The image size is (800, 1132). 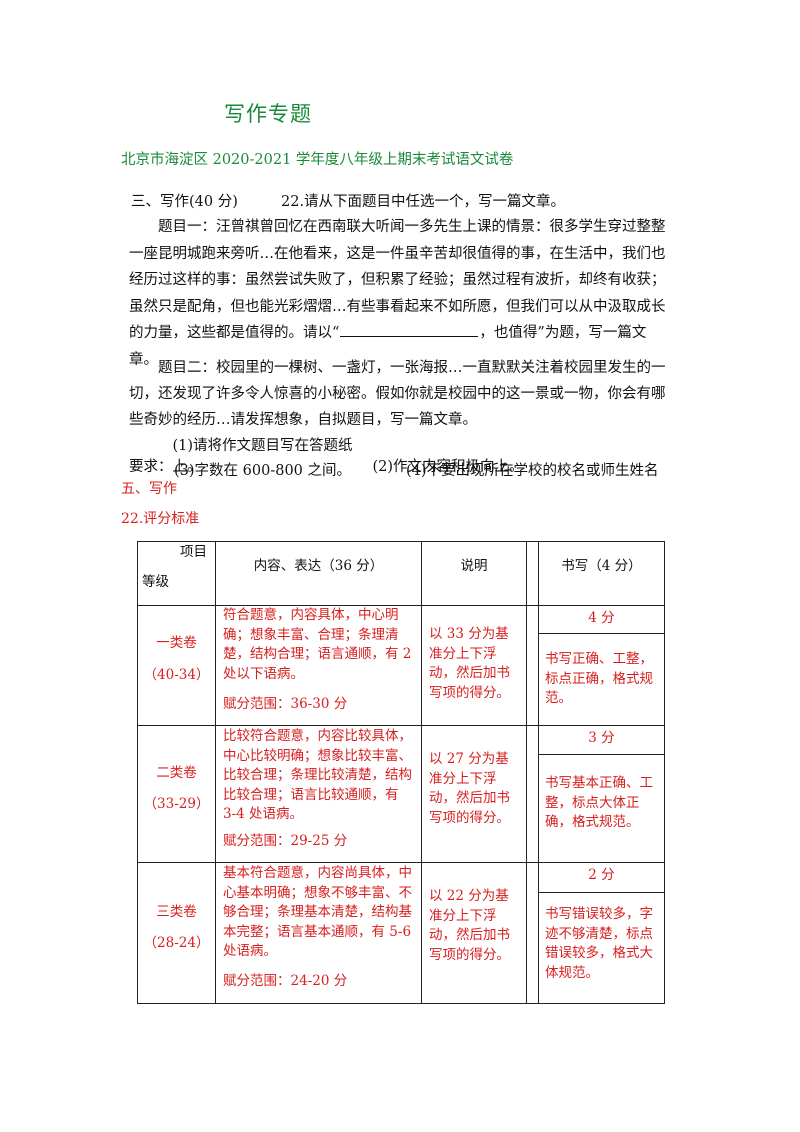 I want to click on row3-grade: 三类卷, so click(x=176, y=912).